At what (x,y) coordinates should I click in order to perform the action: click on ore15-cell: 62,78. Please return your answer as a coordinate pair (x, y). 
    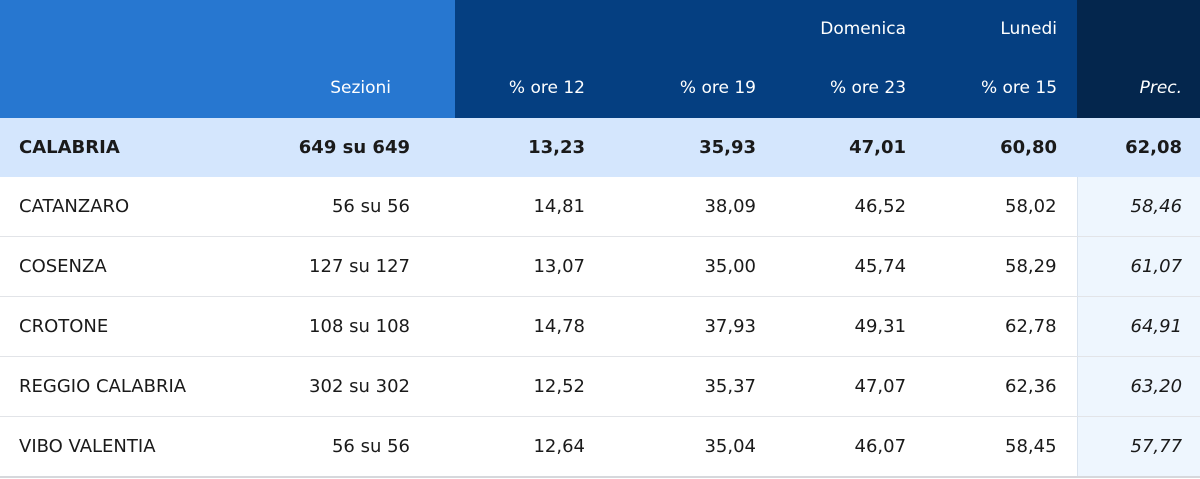
    Looking at the image, I should click on (1002, 326).